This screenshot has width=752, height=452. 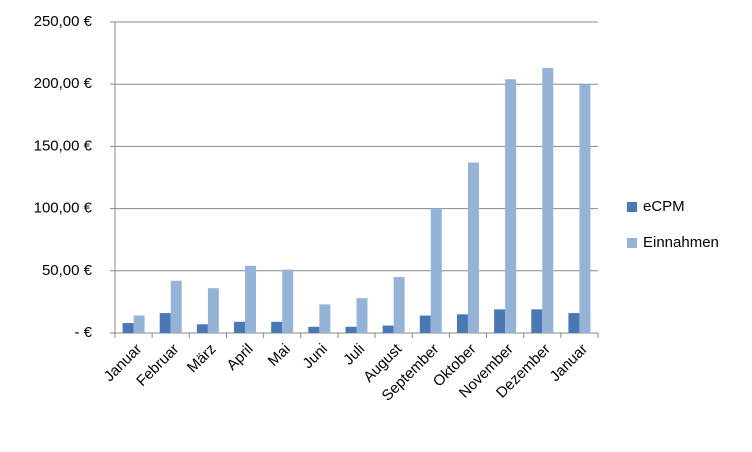 I want to click on legend-label: Einnahmen, so click(x=681, y=242).